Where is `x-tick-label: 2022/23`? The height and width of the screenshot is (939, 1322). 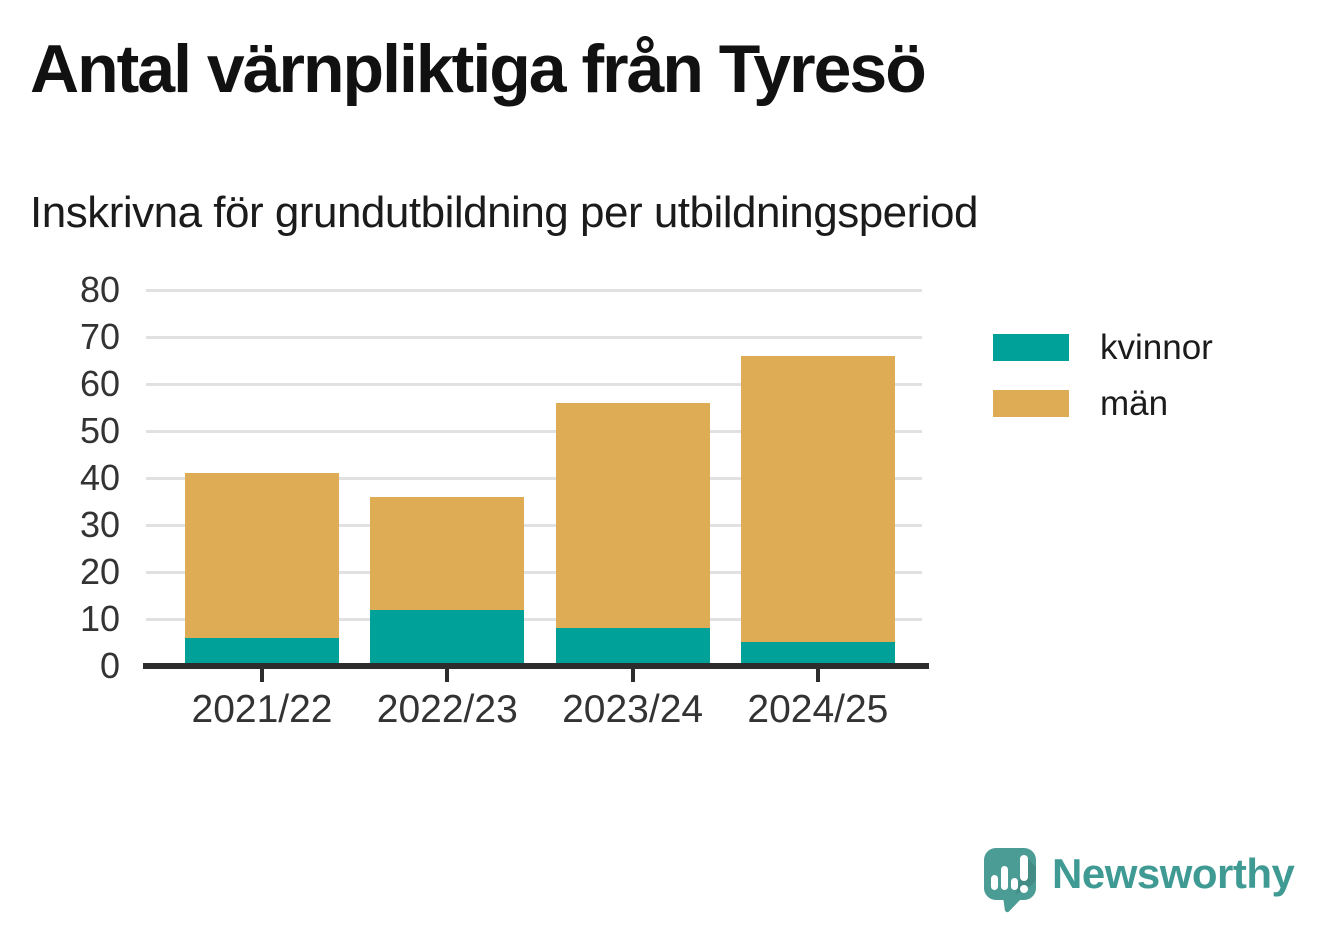
x-tick-label: 2022/23 is located at coordinates (447, 709).